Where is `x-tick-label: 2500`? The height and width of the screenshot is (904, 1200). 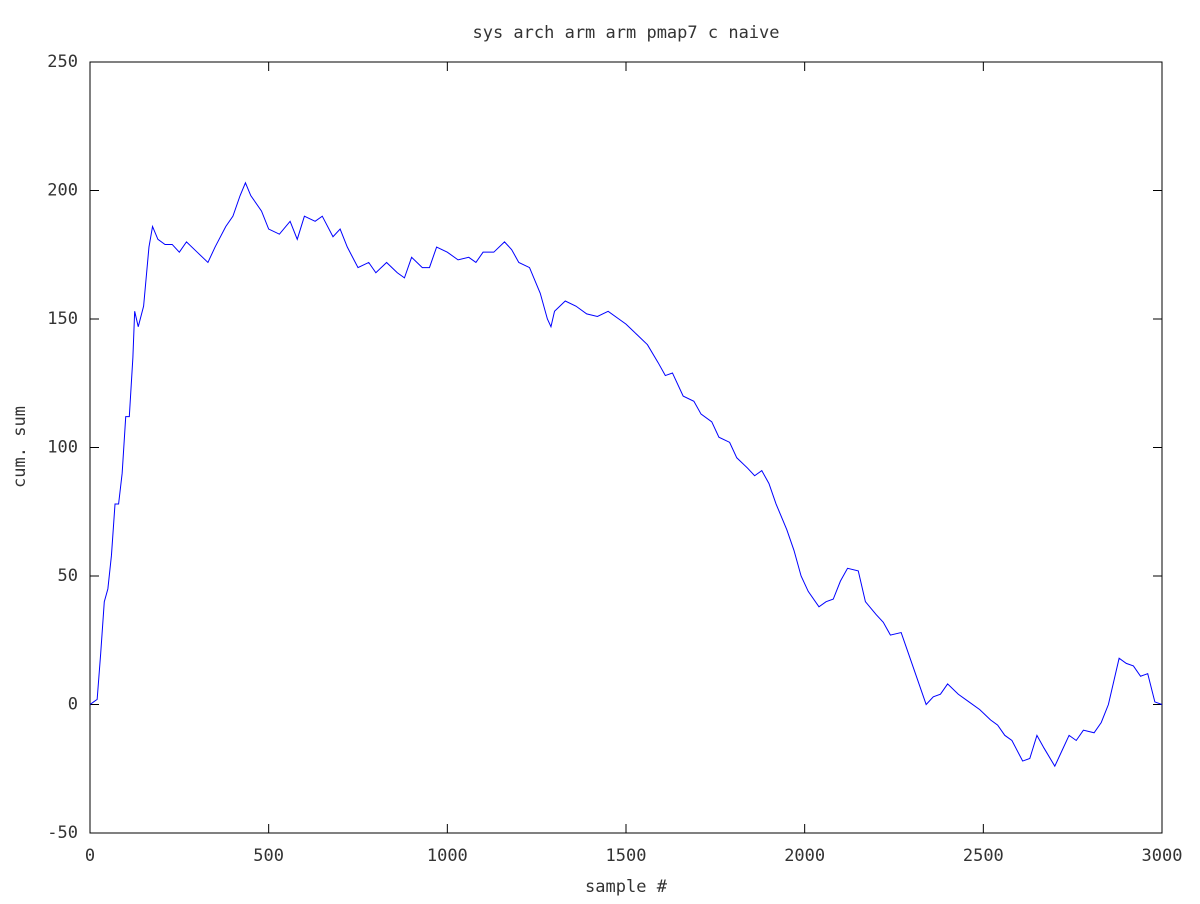 x-tick-label: 2500 is located at coordinates (983, 856).